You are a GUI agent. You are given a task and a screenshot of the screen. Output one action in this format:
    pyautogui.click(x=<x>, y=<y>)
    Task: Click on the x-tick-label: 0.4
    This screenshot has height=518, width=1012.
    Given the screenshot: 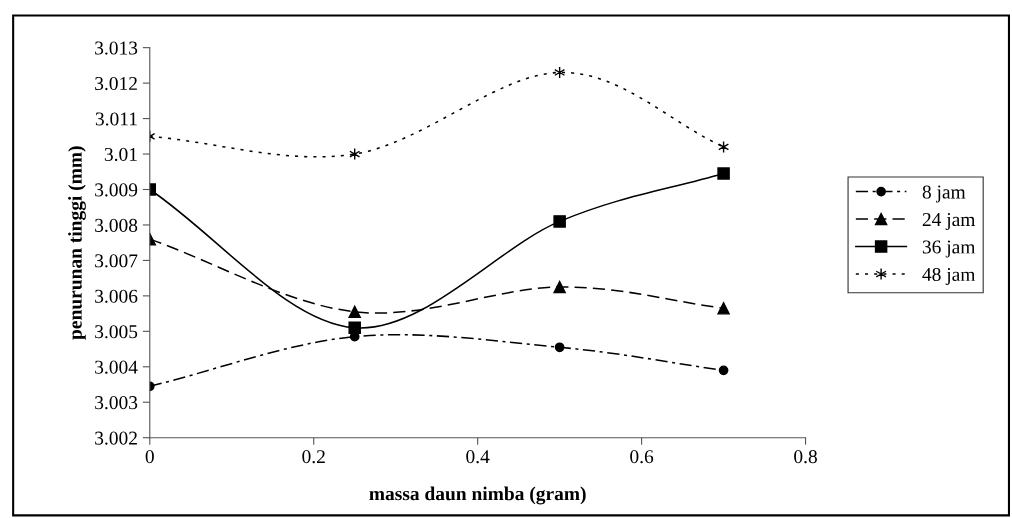 What is the action you would take?
    pyautogui.click(x=478, y=457)
    